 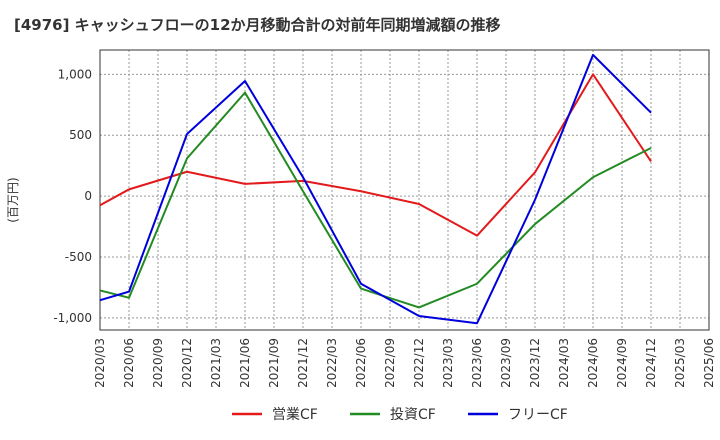 I want to click on x-tick-label: 2021/09, so click(x=274, y=363).